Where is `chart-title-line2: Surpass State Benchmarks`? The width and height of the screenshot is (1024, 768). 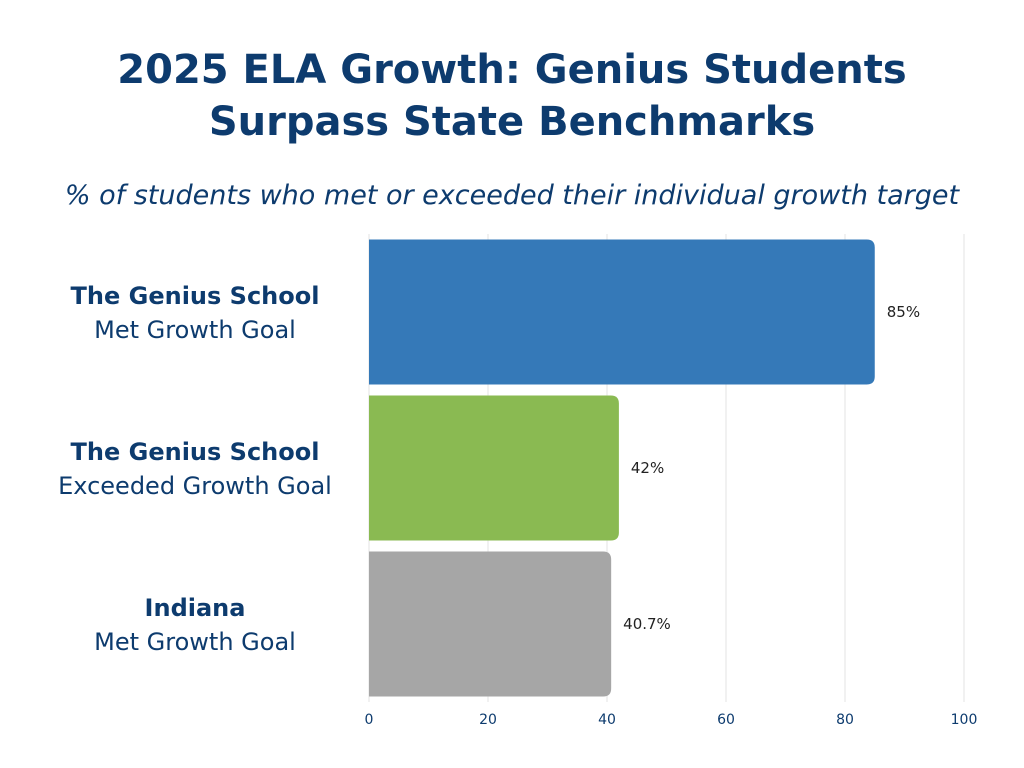 chart-title-line2: Surpass State Benchmarks is located at coordinates (512, 122).